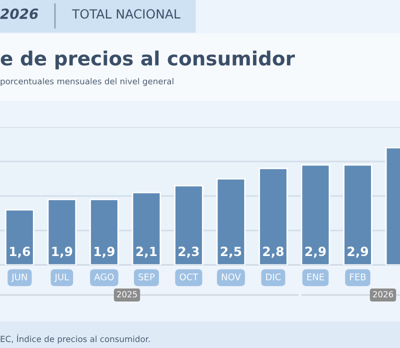 This screenshot has width=400, height=348. What do you see at coordinates (273, 252) in the screenshot?
I see `data-label: 2,8` at bounding box center [273, 252].